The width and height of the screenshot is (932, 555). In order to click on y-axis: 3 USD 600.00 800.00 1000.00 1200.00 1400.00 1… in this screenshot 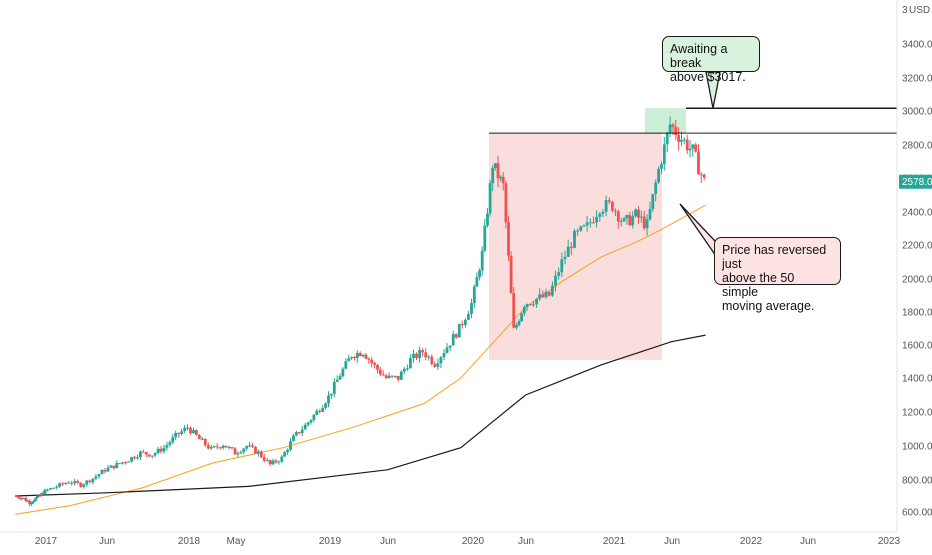, I will do `click(914, 266)`.